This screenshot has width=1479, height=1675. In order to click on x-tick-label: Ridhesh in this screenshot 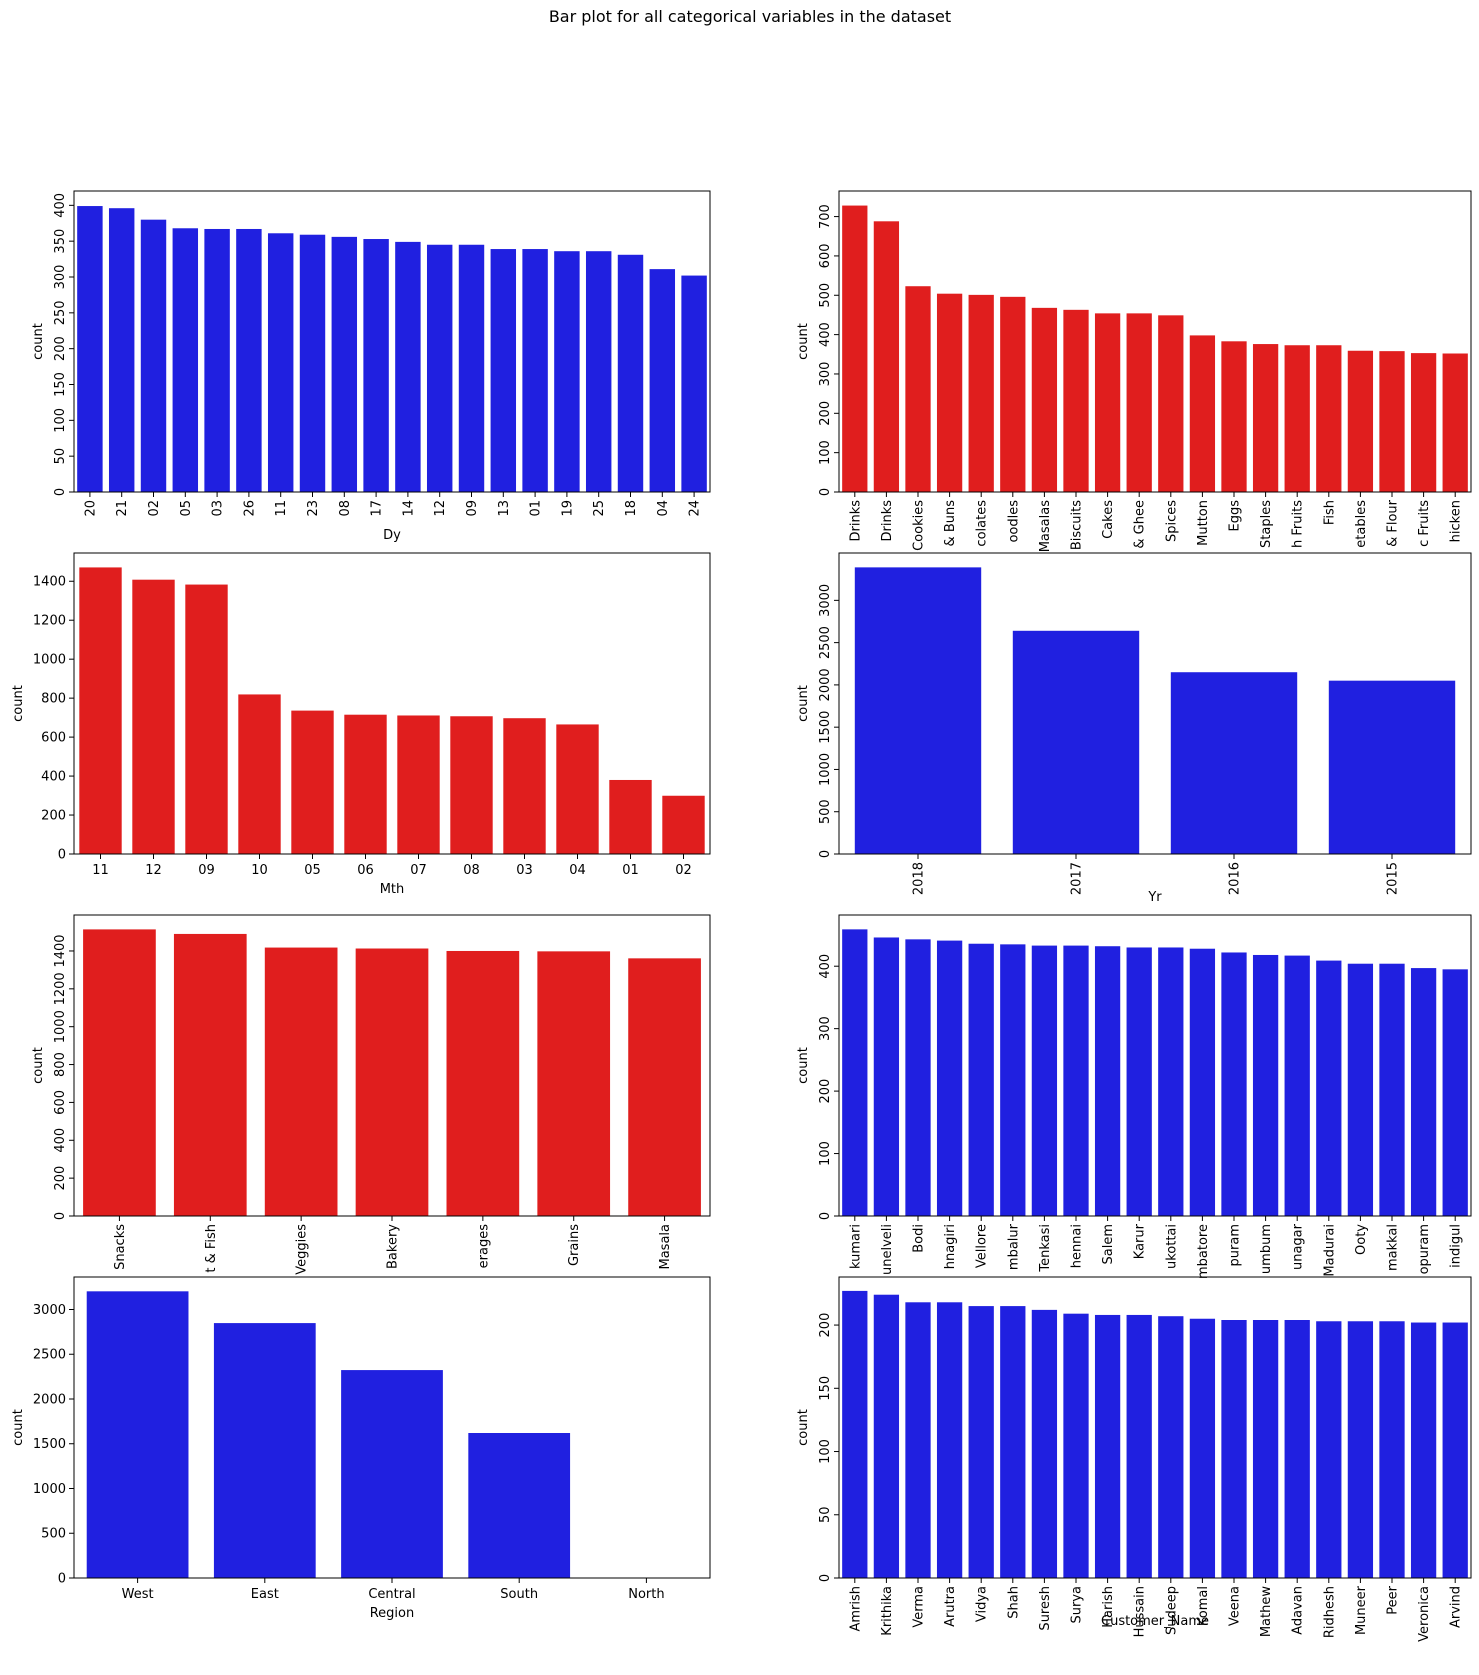, I will do `click(1329, 1612)`.